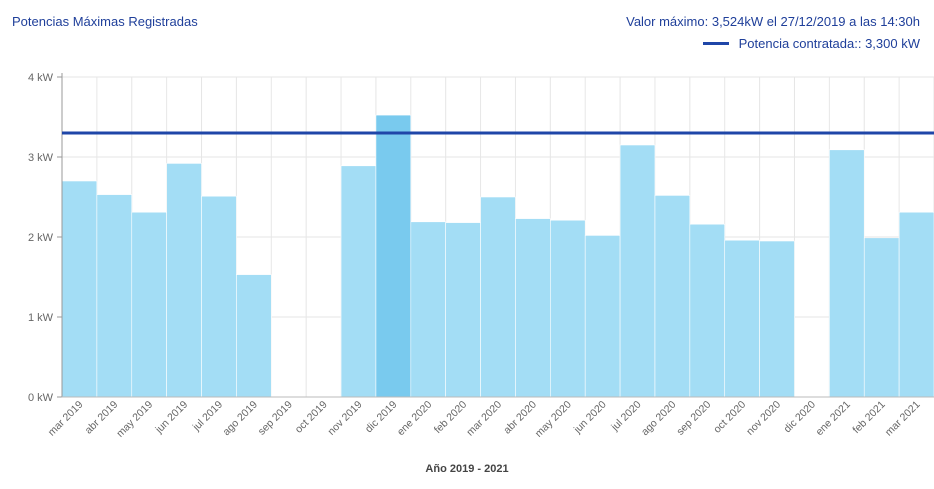 The image size is (934, 489). What do you see at coordinates (275, 418) in the screenshot?
I see `x-tick-label: sep 2019` at bounding box center [275, 418].